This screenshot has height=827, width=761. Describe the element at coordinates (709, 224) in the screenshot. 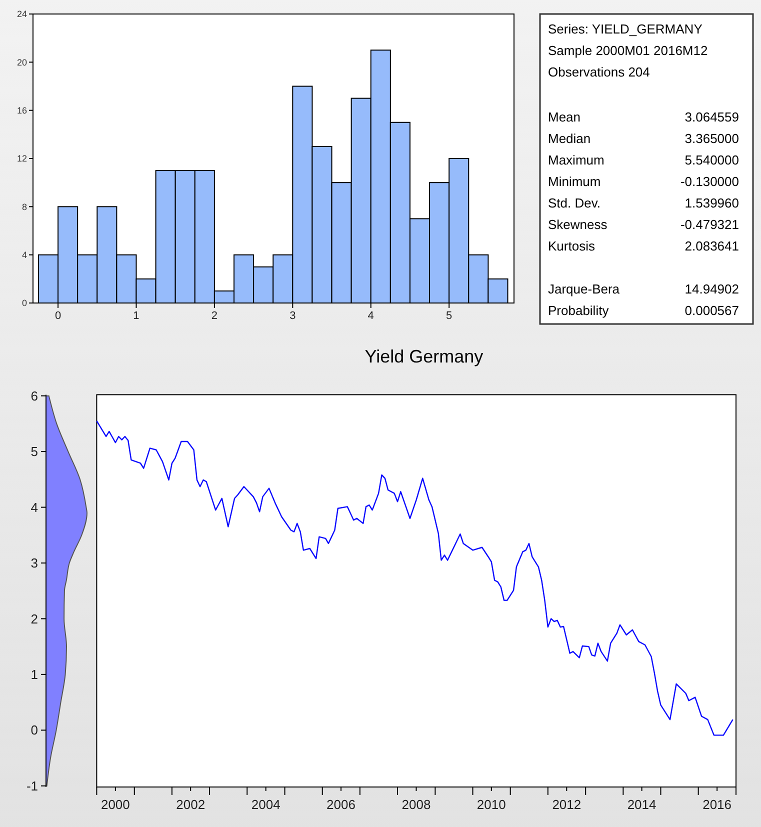

I see `text: -0.479321` at that location.